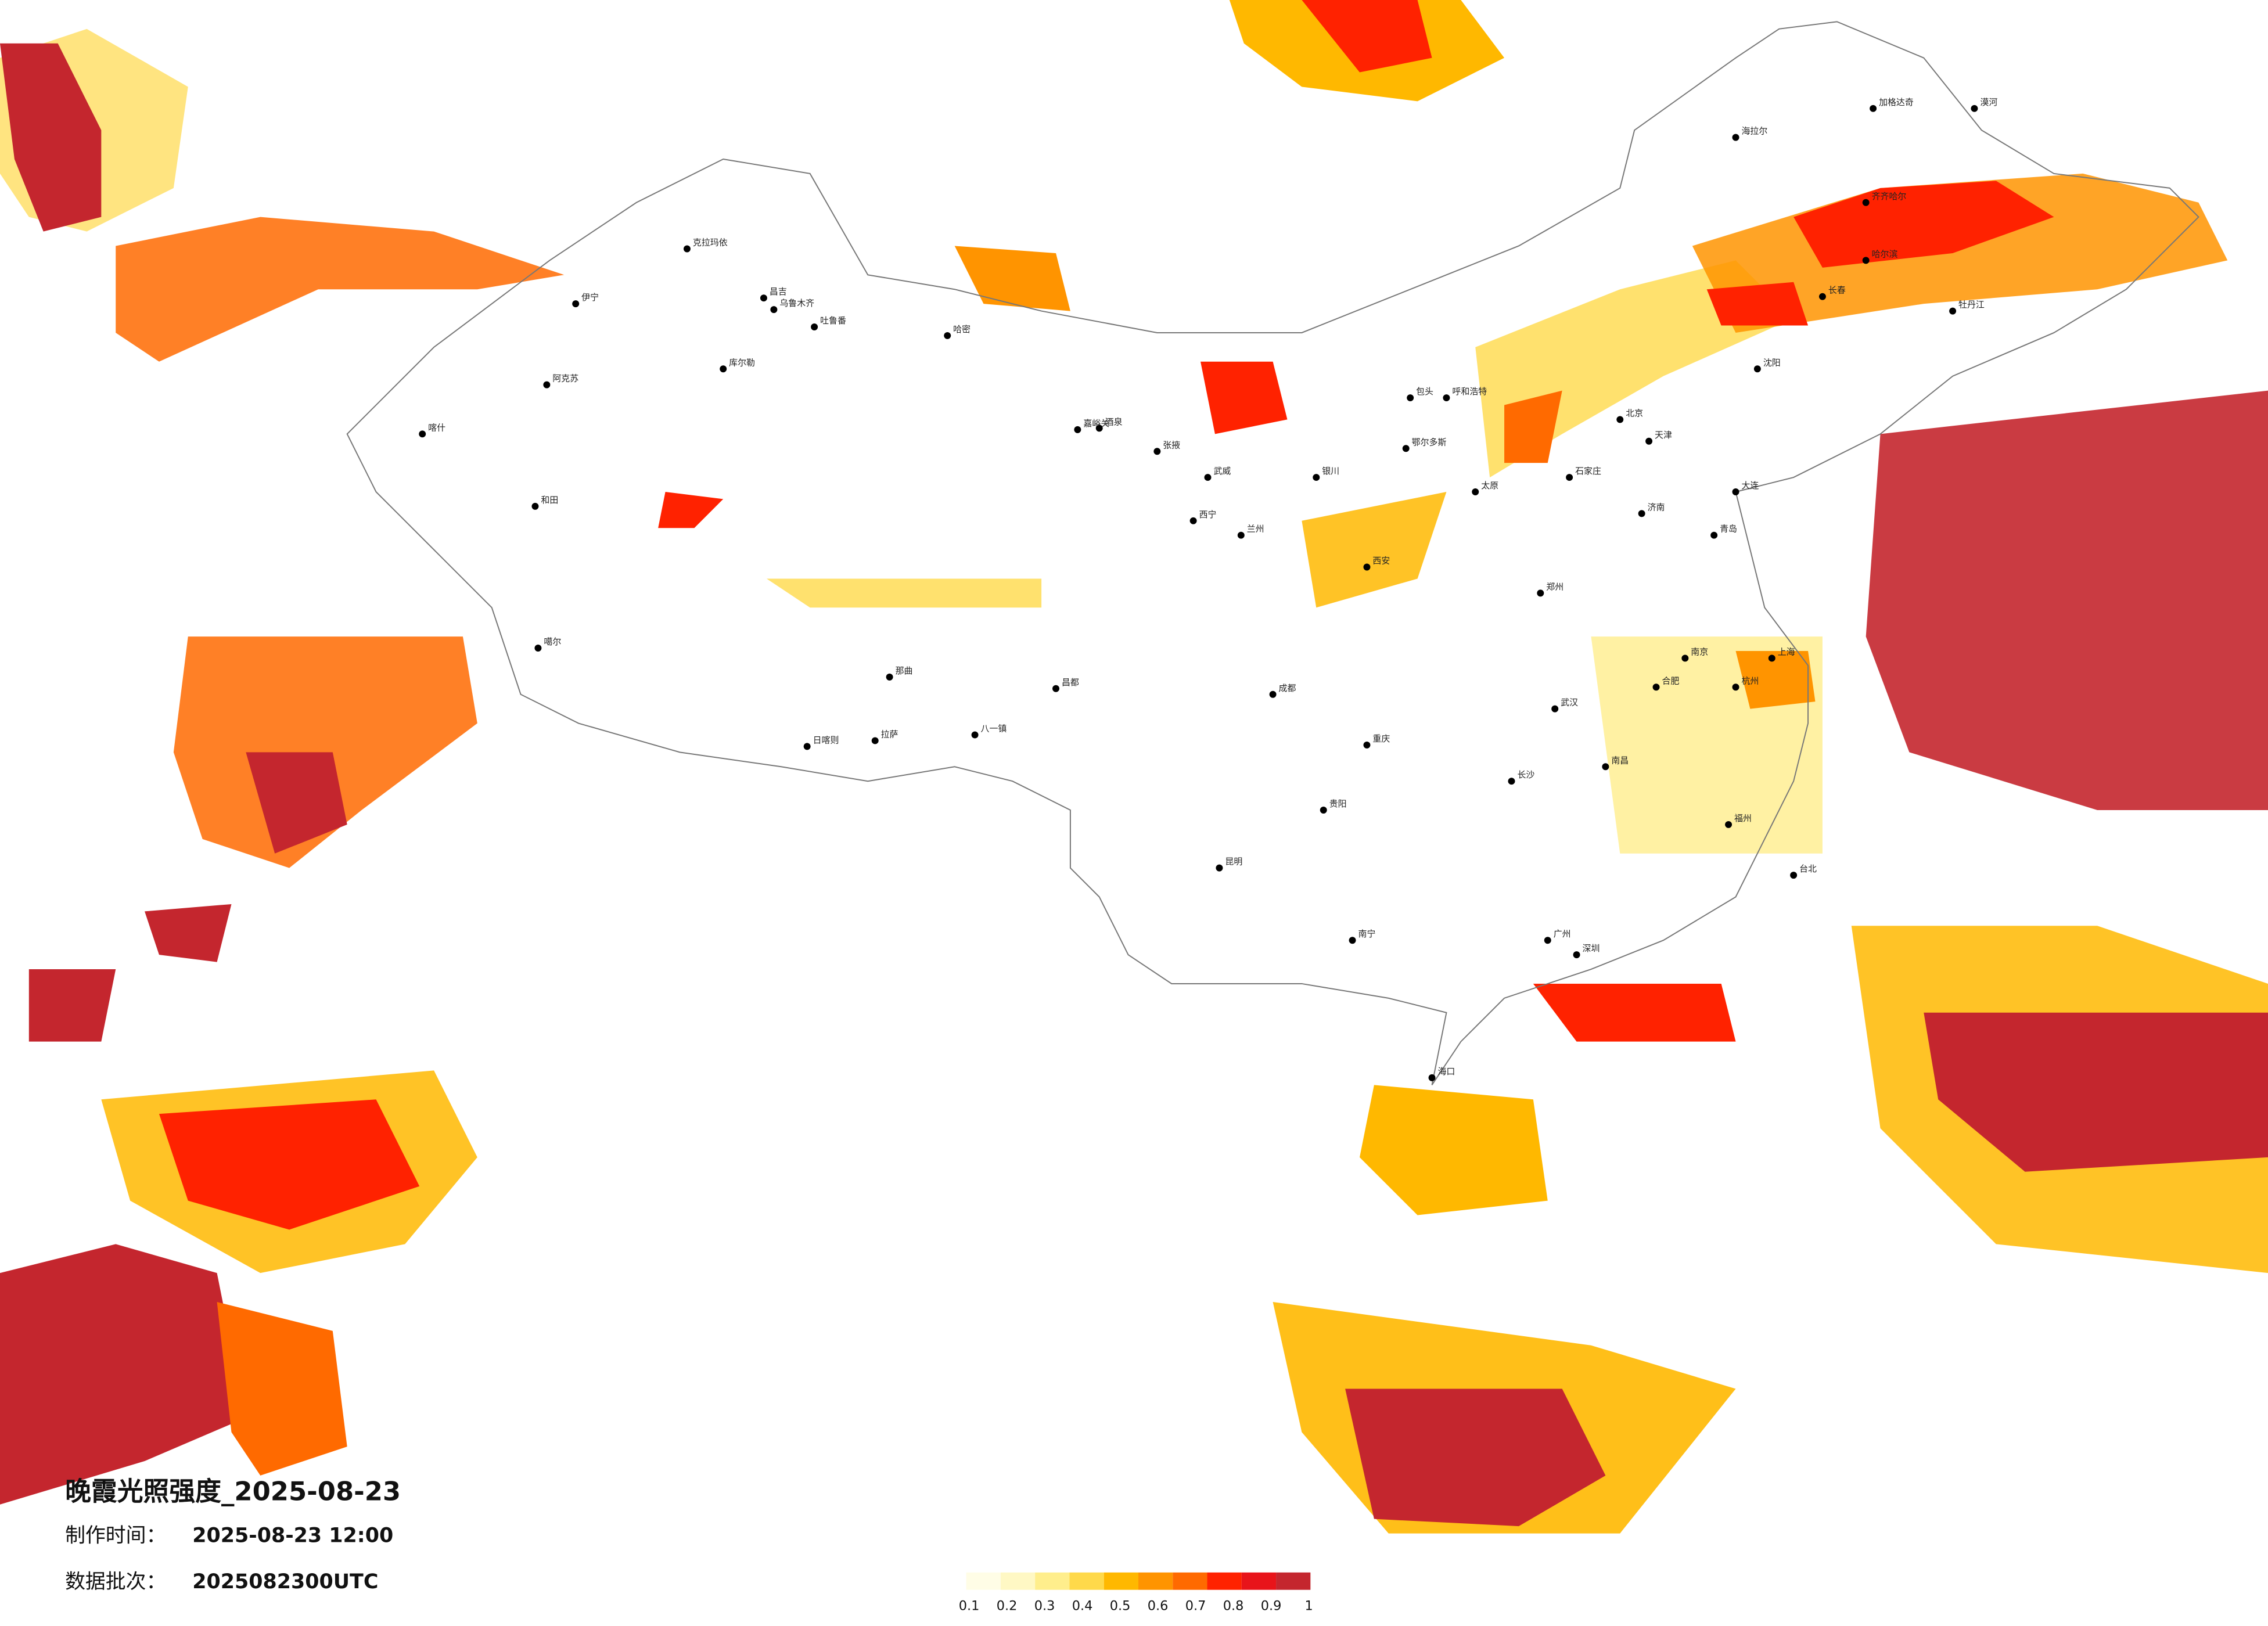 This screenshot has width=2268, height=1626. Describe the element at coordinates (1222, 471) in the screenshot. I see `city-label: 武威` at that location.